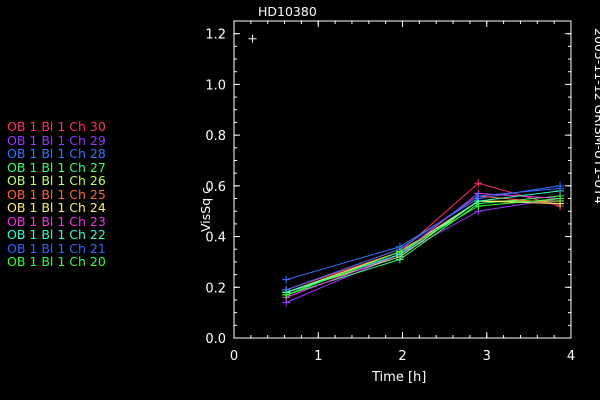 This screenshot has height=400, width=600. What do you see at coordinates (205, 209) in the screenshot?
I see `y-axis-label: VisSq c` at bounding box center [205, 209].